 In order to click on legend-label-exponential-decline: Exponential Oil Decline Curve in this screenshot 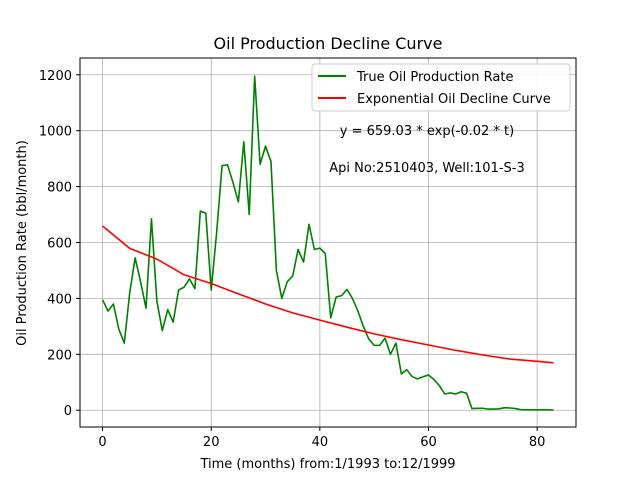, I will do `click(454, 99)`.